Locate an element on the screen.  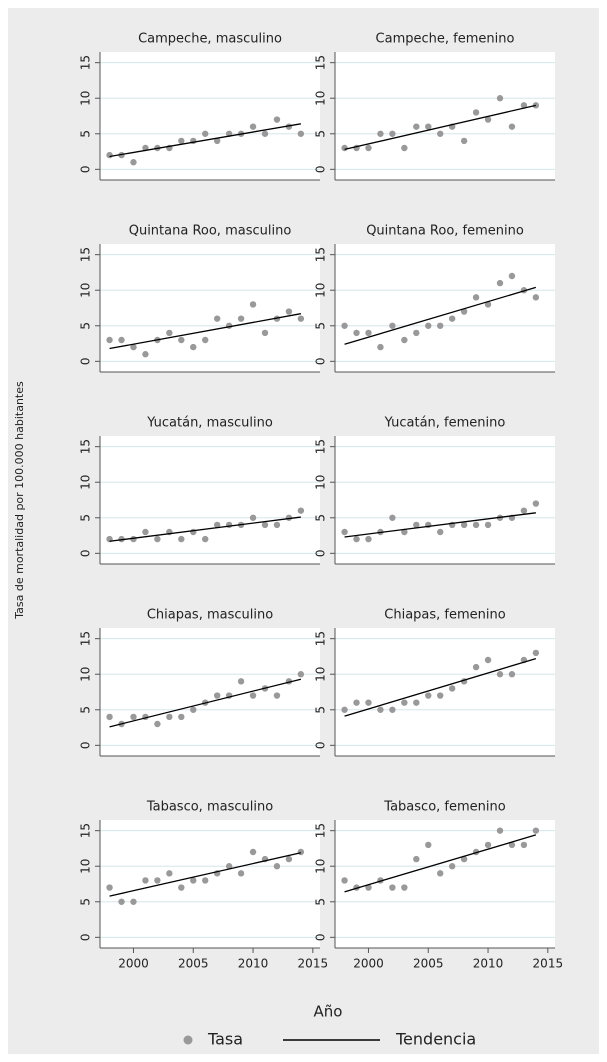
legend-marker is located at coordinates (188, 1040).